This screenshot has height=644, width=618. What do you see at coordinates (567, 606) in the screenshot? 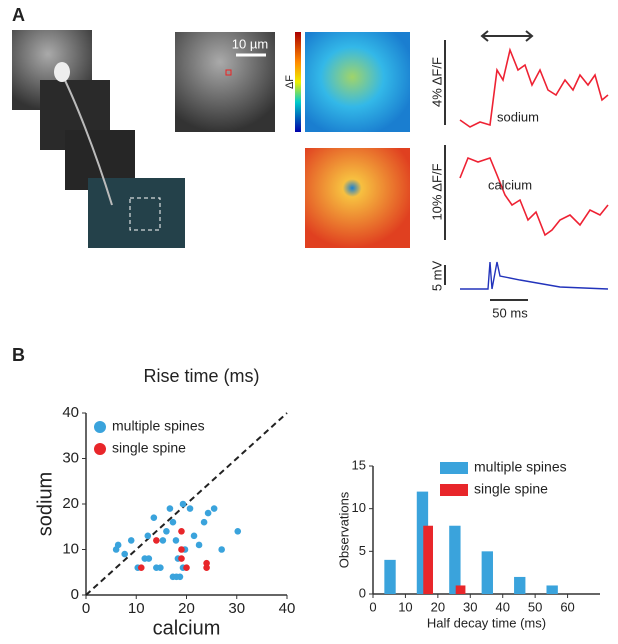
I see `x-tick-label: 60` at bounding box center [567, 606].